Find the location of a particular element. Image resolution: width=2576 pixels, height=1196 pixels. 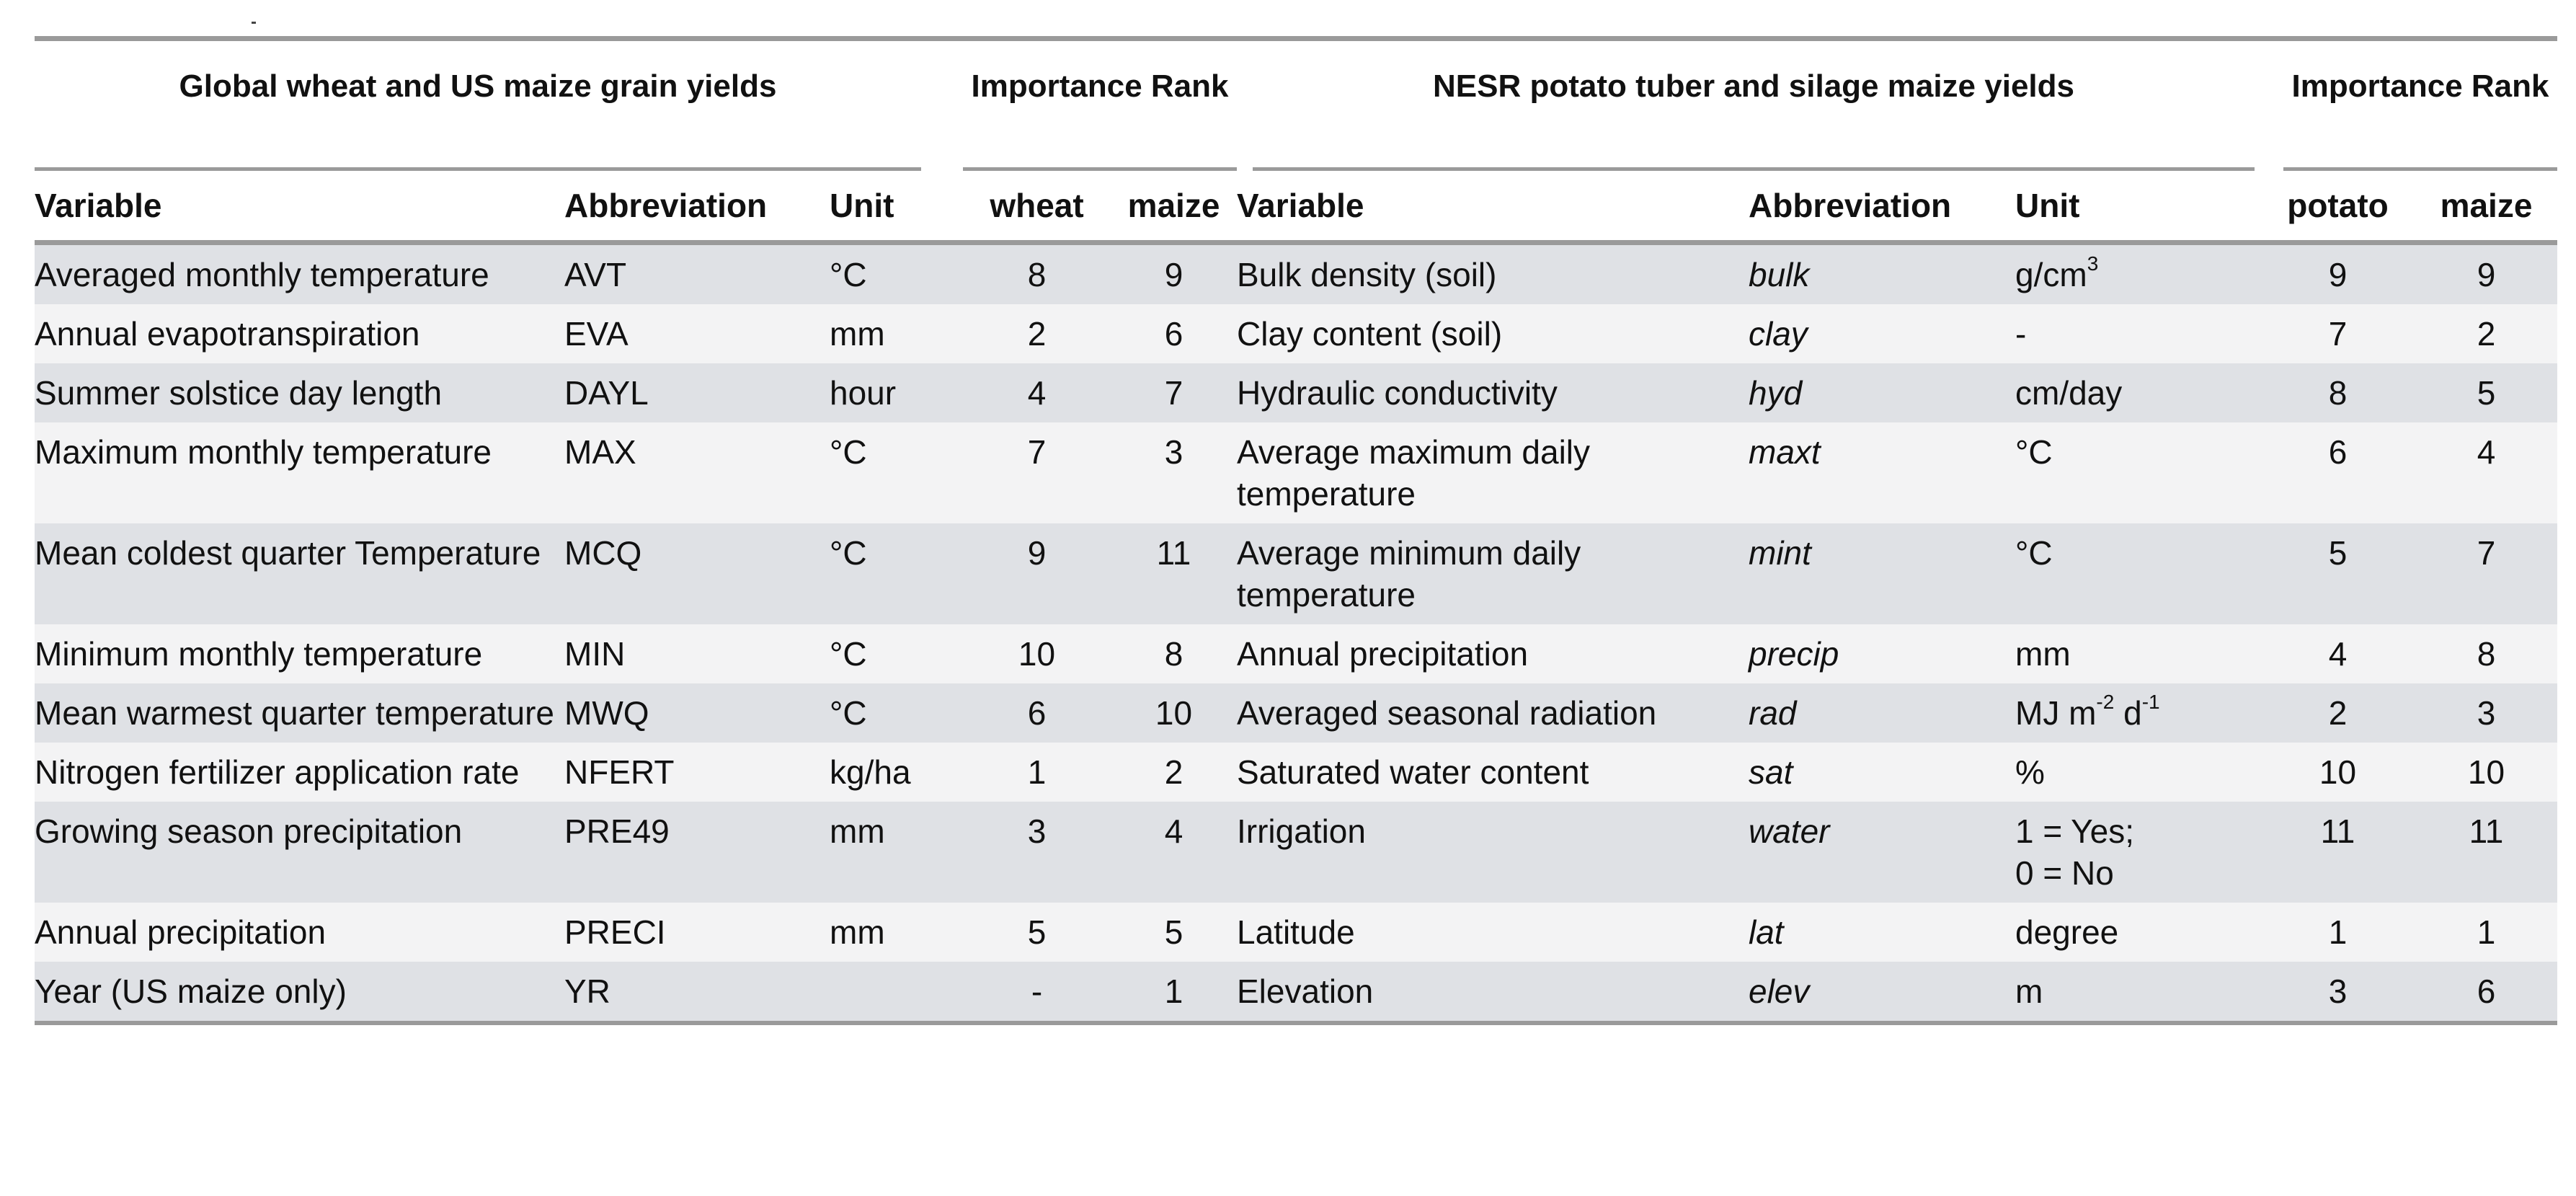

cell-maize-rank-2: 11 is located at coordinates (2486, 852).